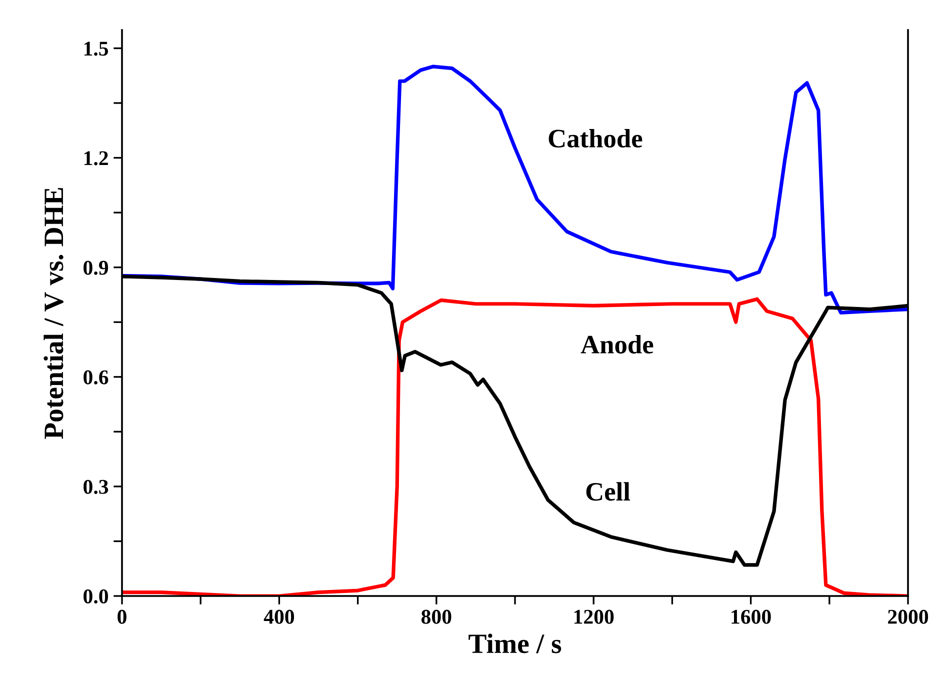  What do you see at coordinates (515, 644) in the screenshot?
I see `x-axis-title: Time / s` at bounding box center [515, 644].